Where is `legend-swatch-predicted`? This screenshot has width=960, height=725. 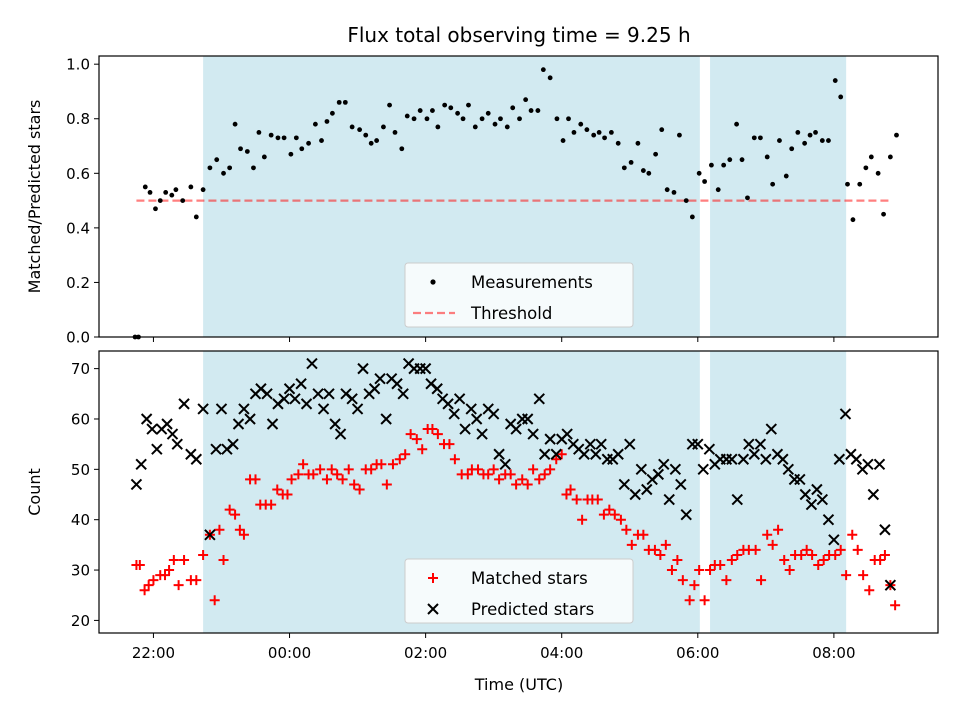 legend-swatch-predicted is located at coordinates (433, 609).